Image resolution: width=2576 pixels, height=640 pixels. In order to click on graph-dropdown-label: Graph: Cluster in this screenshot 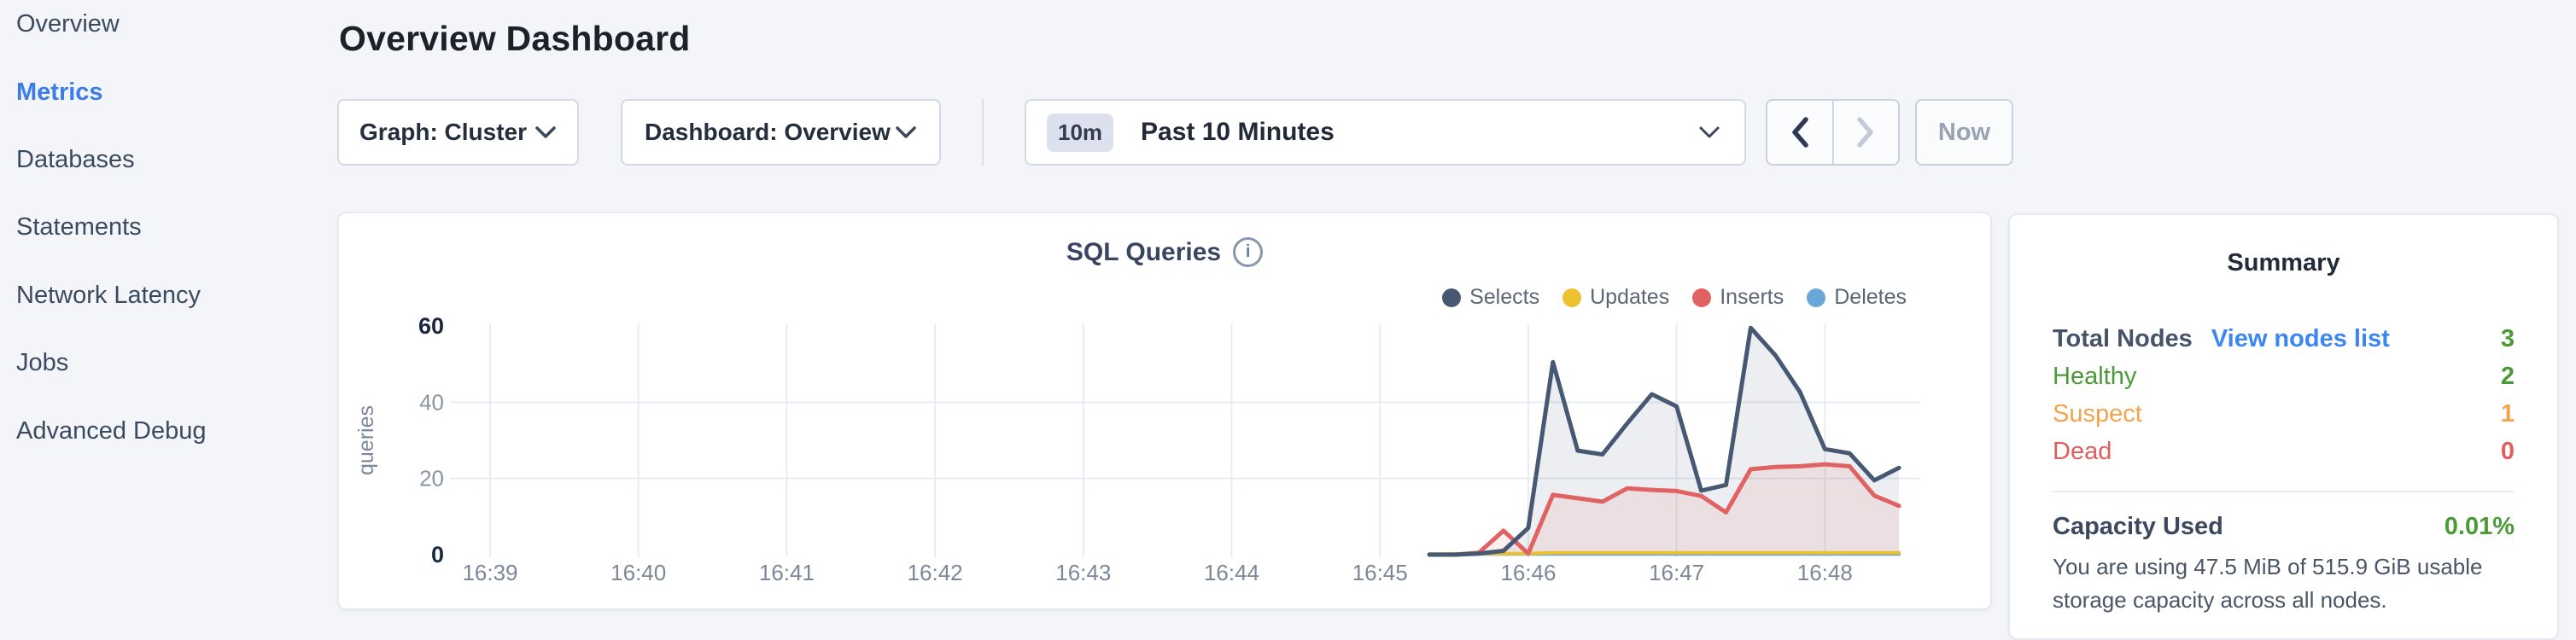, I will do `click(444, 132)`.